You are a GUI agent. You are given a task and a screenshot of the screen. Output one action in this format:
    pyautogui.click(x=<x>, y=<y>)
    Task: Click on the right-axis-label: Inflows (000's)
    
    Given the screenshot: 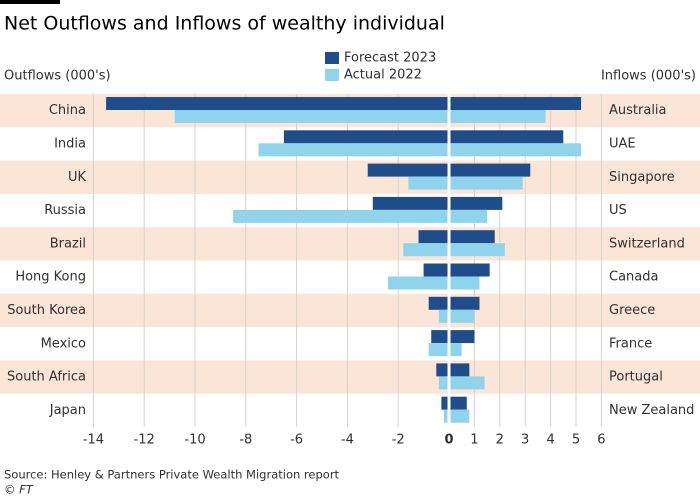 What is the action you would take?
    pyautogui.click(x=648, y=76)
    